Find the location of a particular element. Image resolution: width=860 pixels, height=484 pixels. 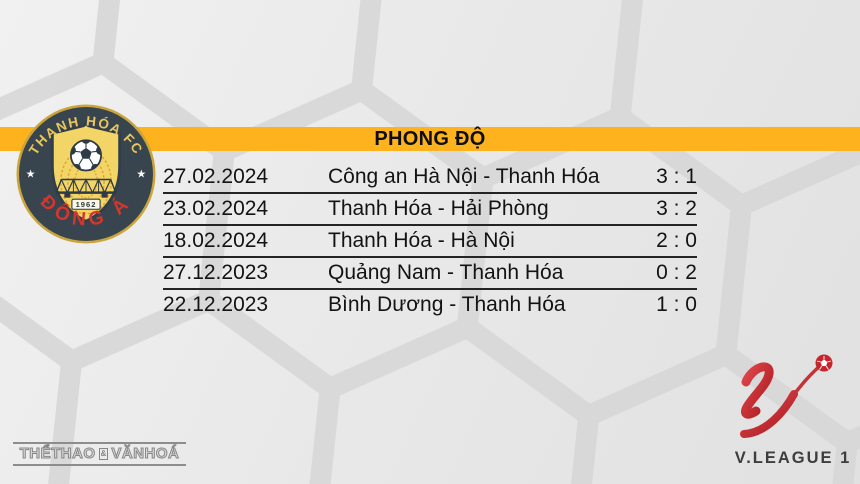

match-date: 23.02.2024 is located at coordinates (216, 208).